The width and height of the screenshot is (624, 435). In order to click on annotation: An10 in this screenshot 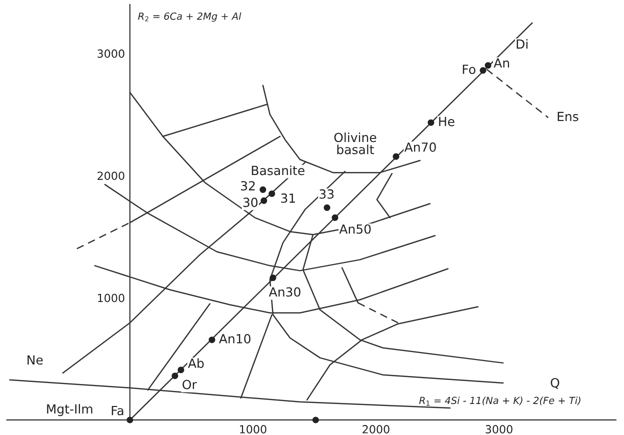, I will do `click(234, 339)`.